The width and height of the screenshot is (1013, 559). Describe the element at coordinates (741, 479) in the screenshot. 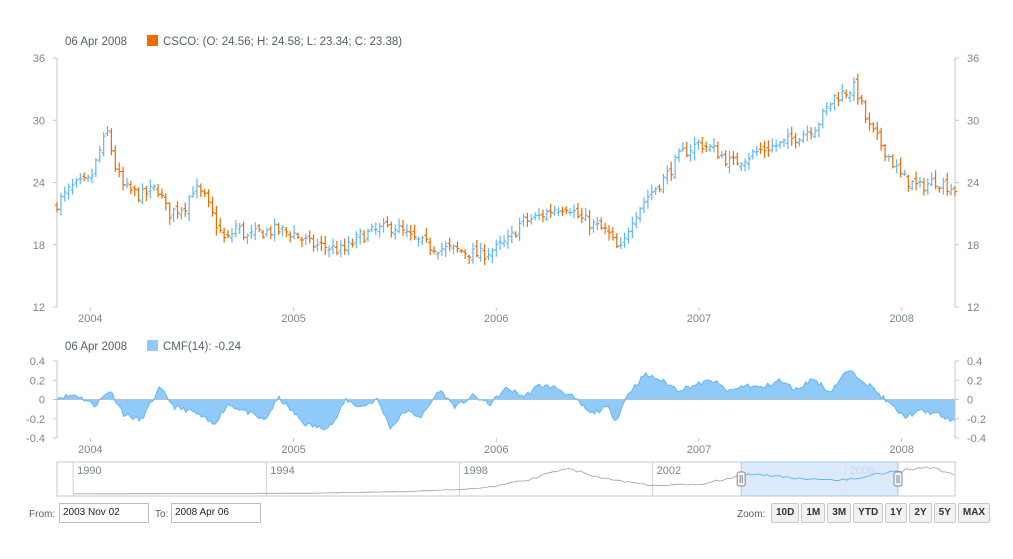

I see `scroller-left-handle` at that location.